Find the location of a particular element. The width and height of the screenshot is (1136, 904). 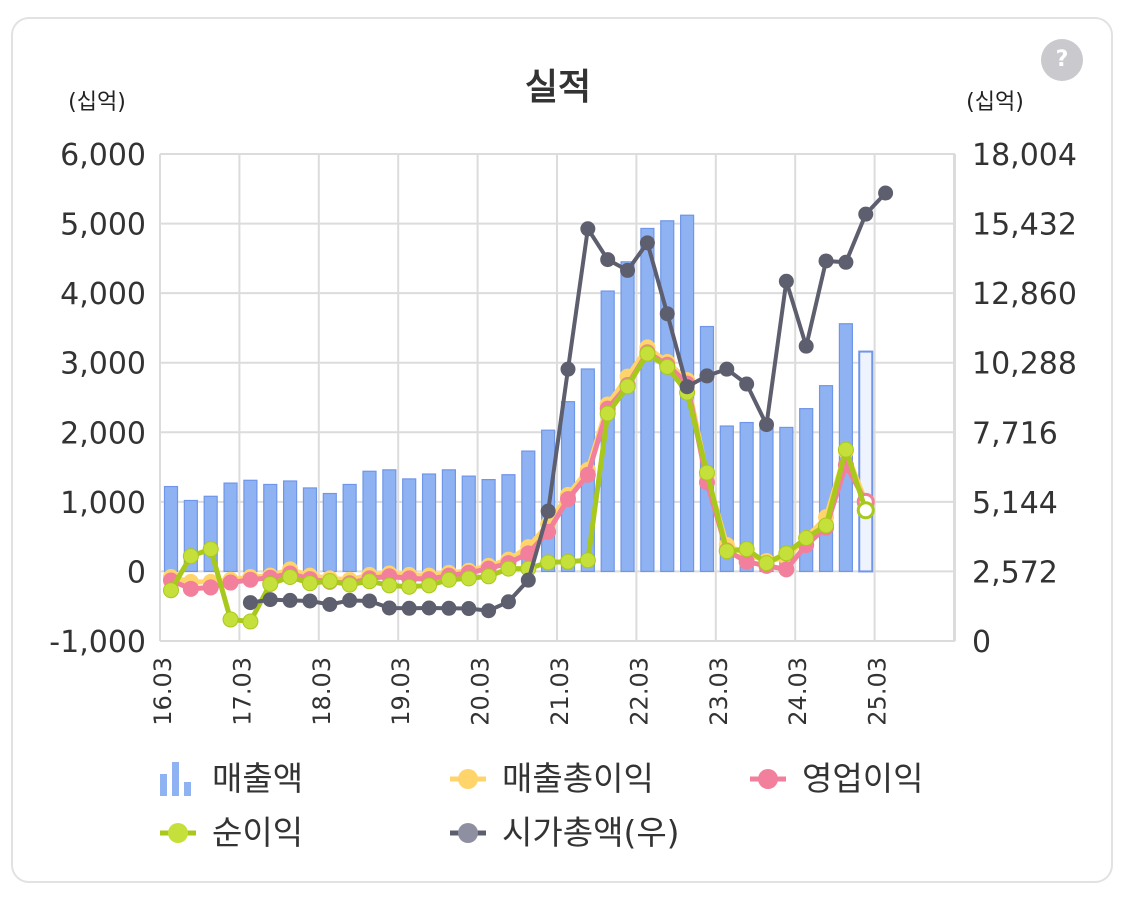

y-right-tick-label: 5,144 is located at coordinates (1015, 503).